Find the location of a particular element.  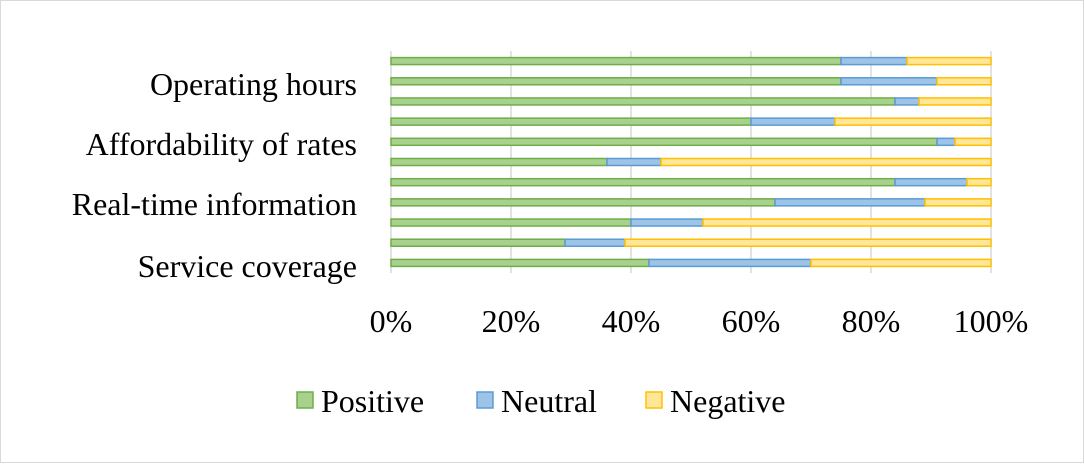

category-label-operating-hours: Operating hours is located at coordinates (253, 84).